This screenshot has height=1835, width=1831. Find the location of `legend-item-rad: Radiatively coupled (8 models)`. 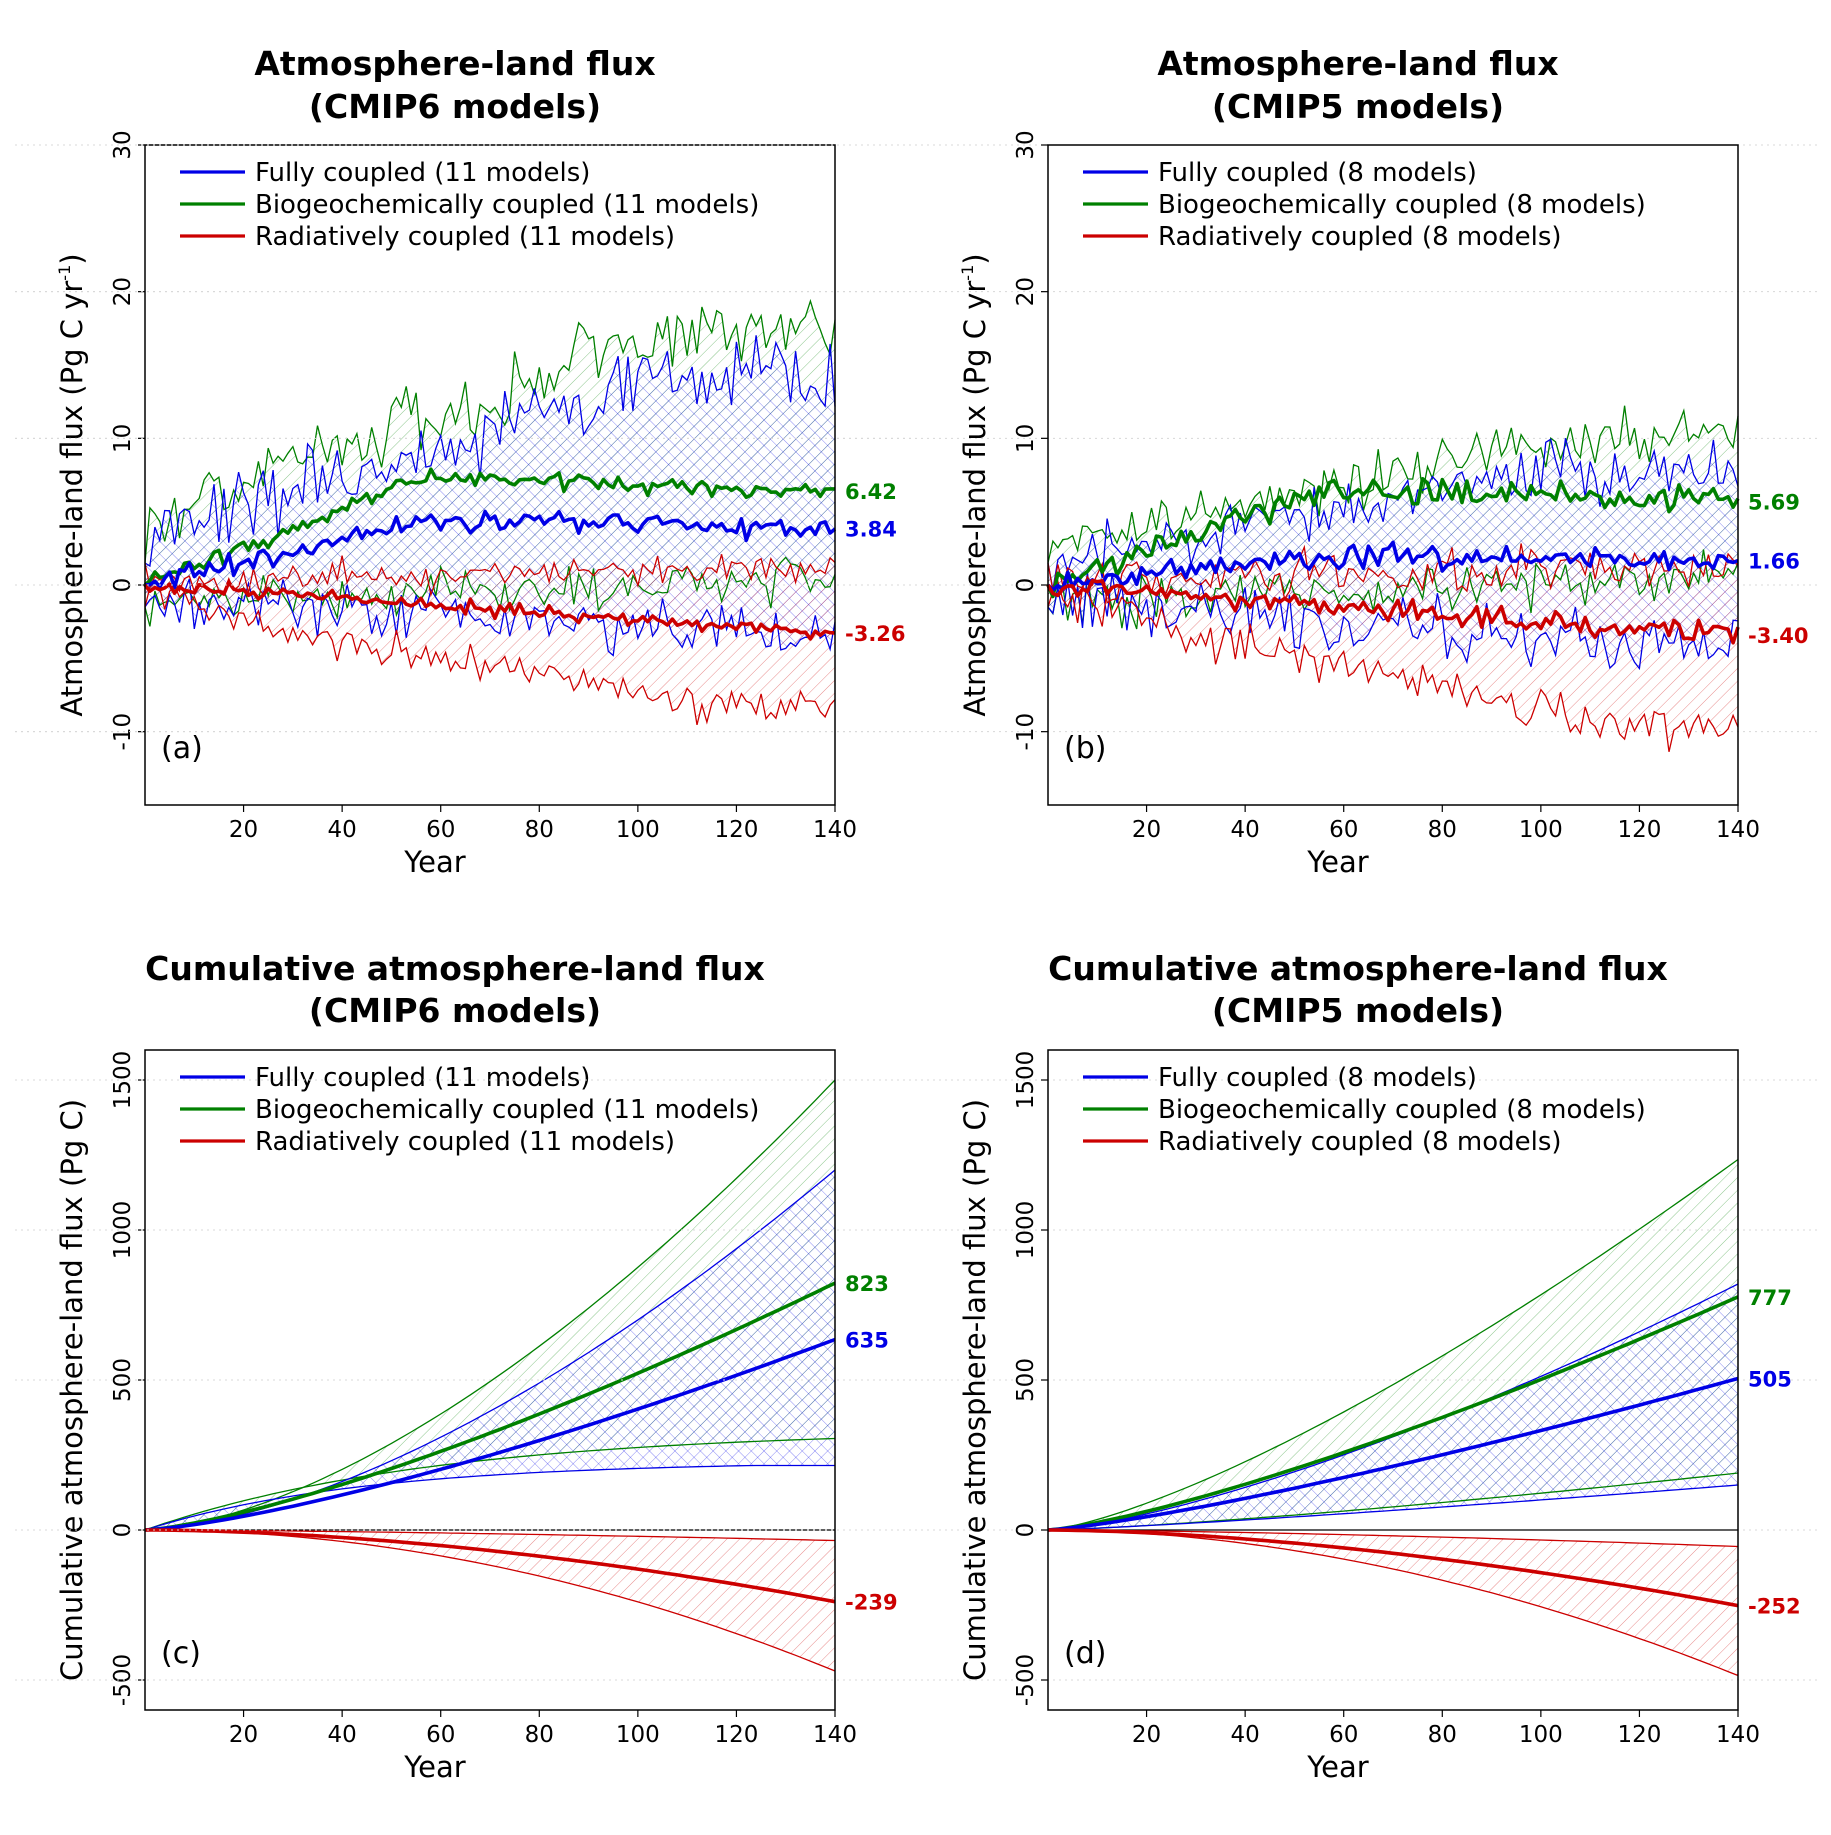

legend-item-rad: Radiatively coupled (8 models) is located at coordinates (1322, 1142).